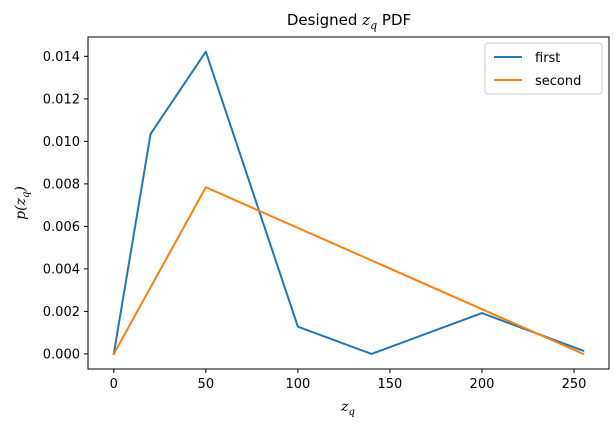 Image resolution: width=614 pixels, height=428 pixels. Describe the element at coordinates (61, 99) in the screenshot. I see `y-tick-label: 0.012` at that location.